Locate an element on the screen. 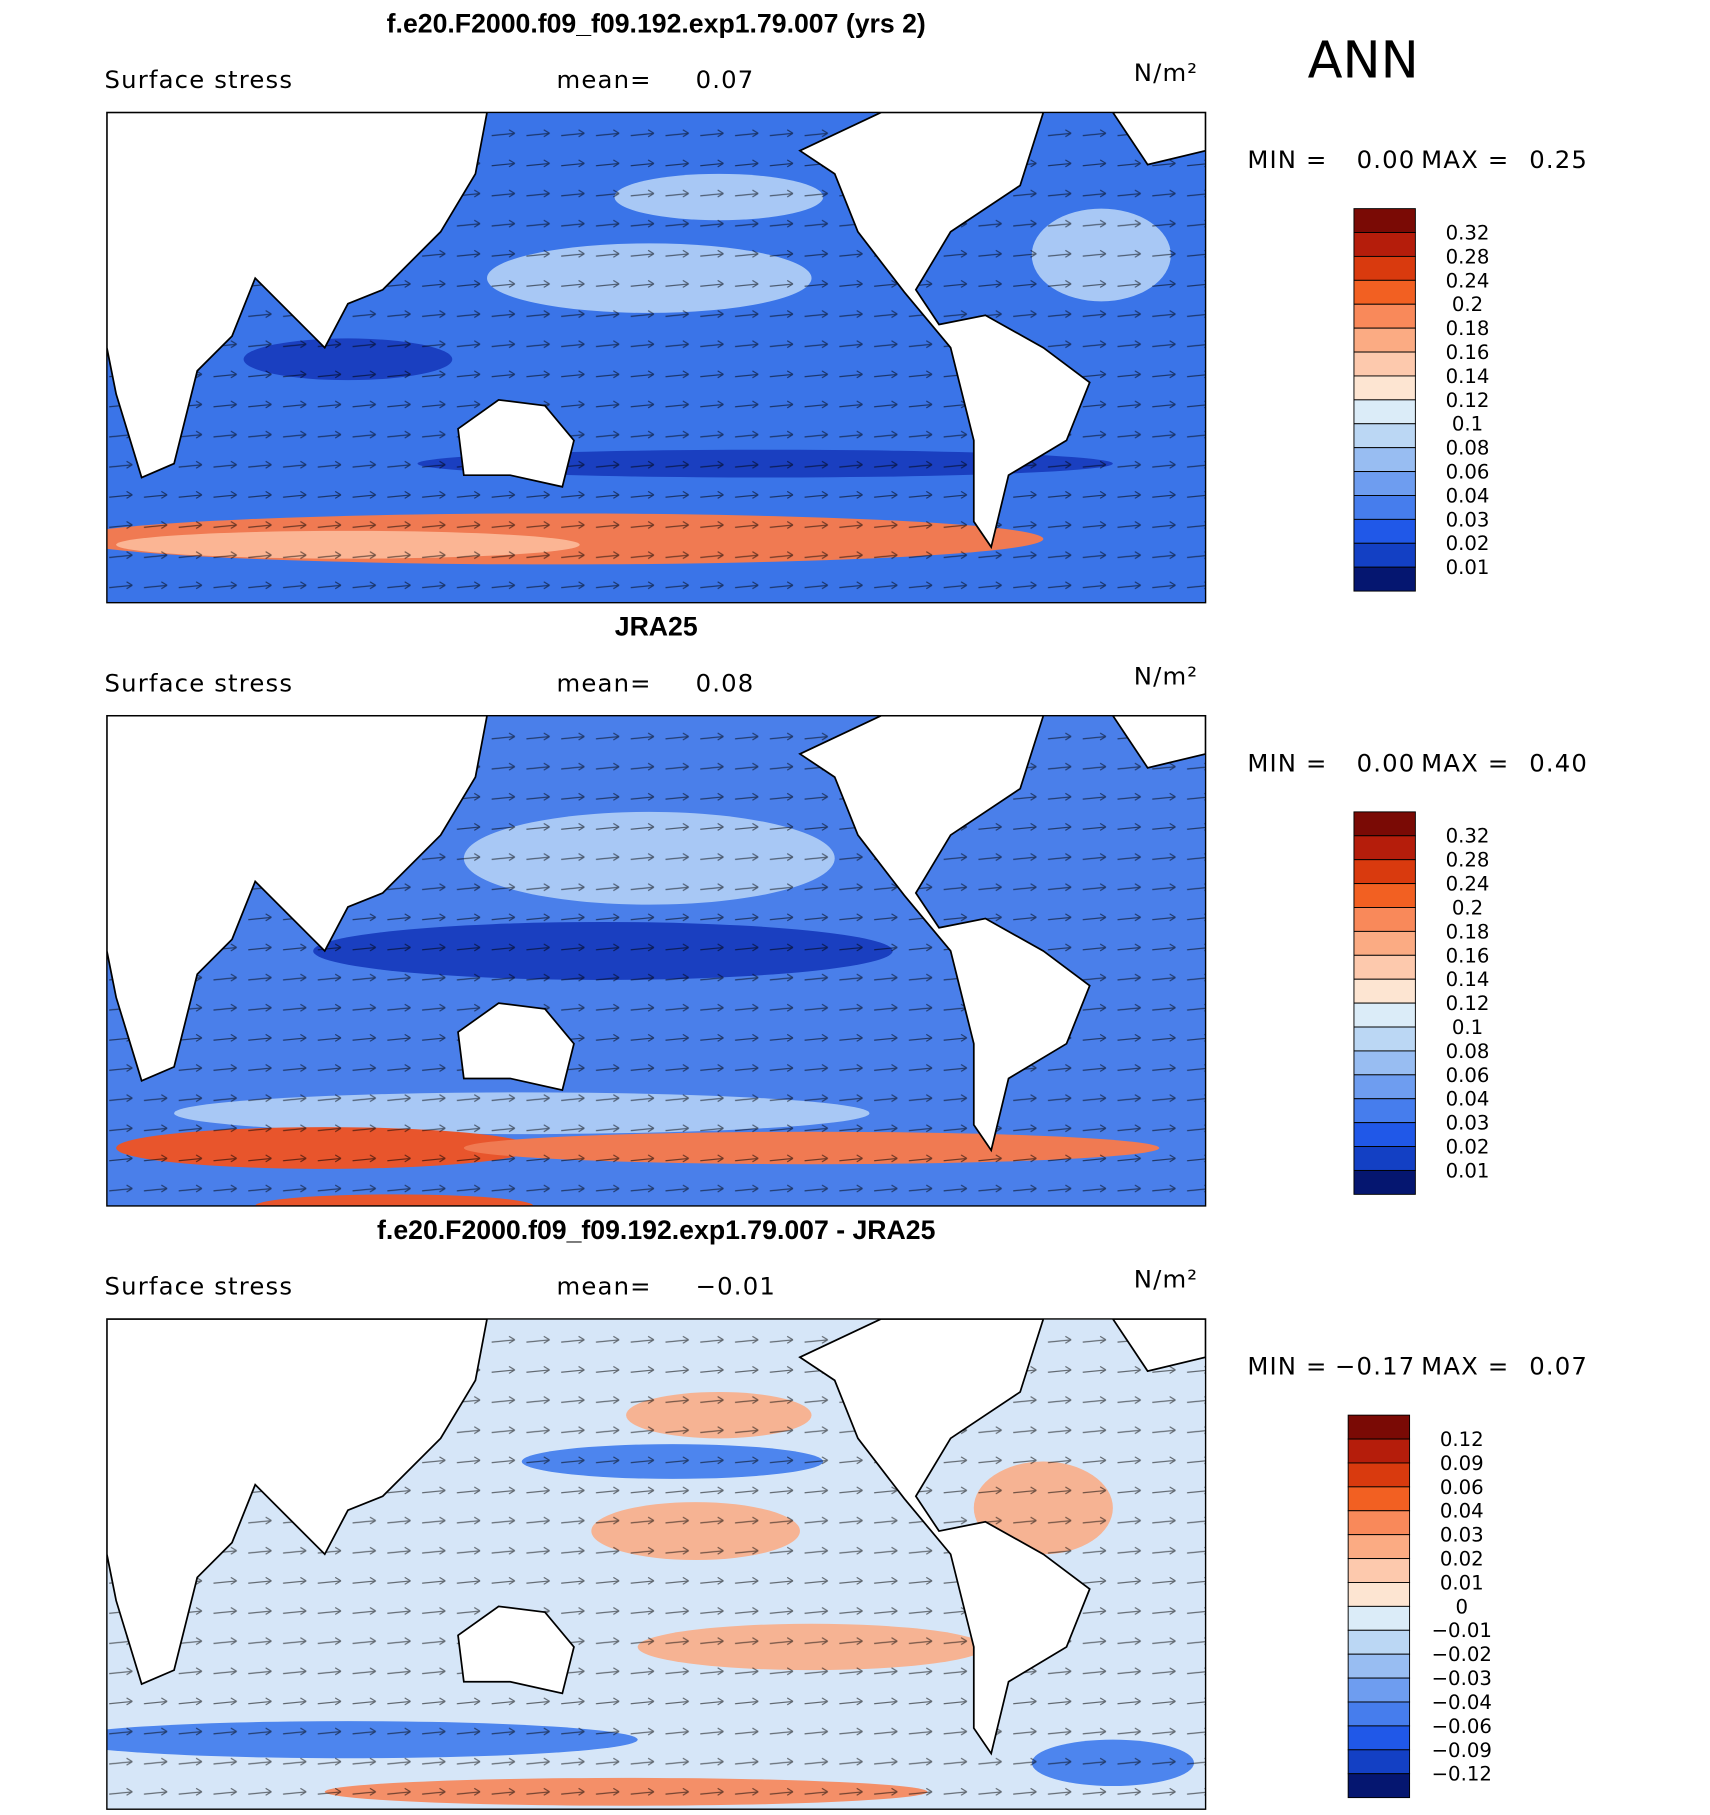 The height and width of the screenshot is (1815, 1710). min-value: 0.00 is located at coordinates (1386, 159).